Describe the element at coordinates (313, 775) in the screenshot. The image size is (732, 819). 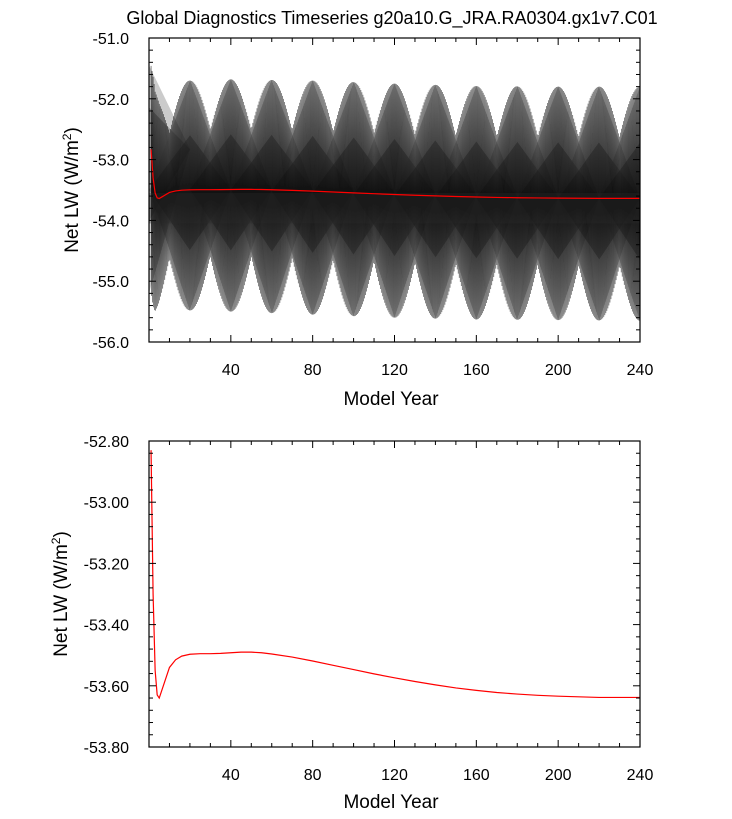
I see `bottom-x-tick-label: 80` at that location.